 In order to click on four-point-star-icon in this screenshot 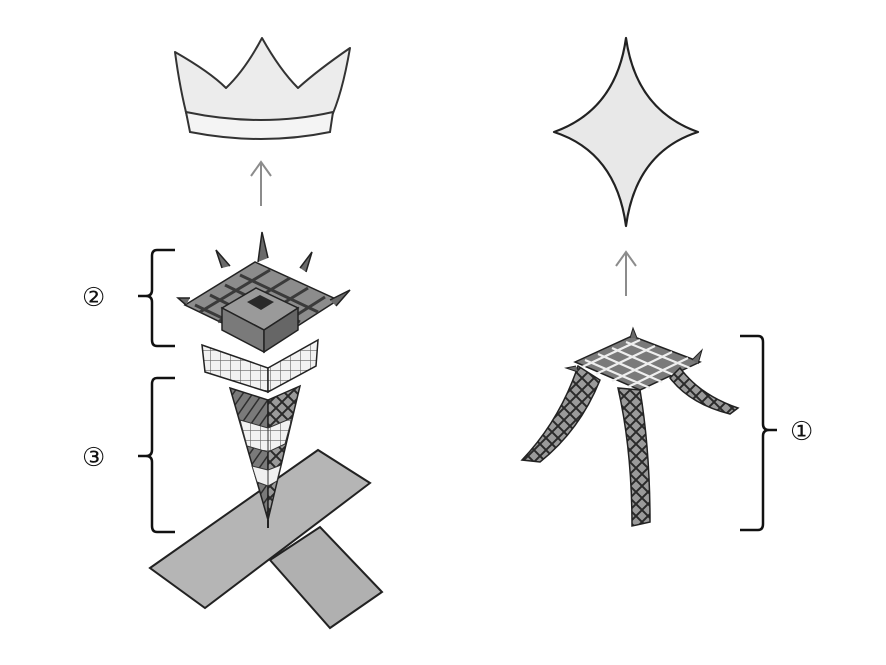, I will do `click(626, 132)`.